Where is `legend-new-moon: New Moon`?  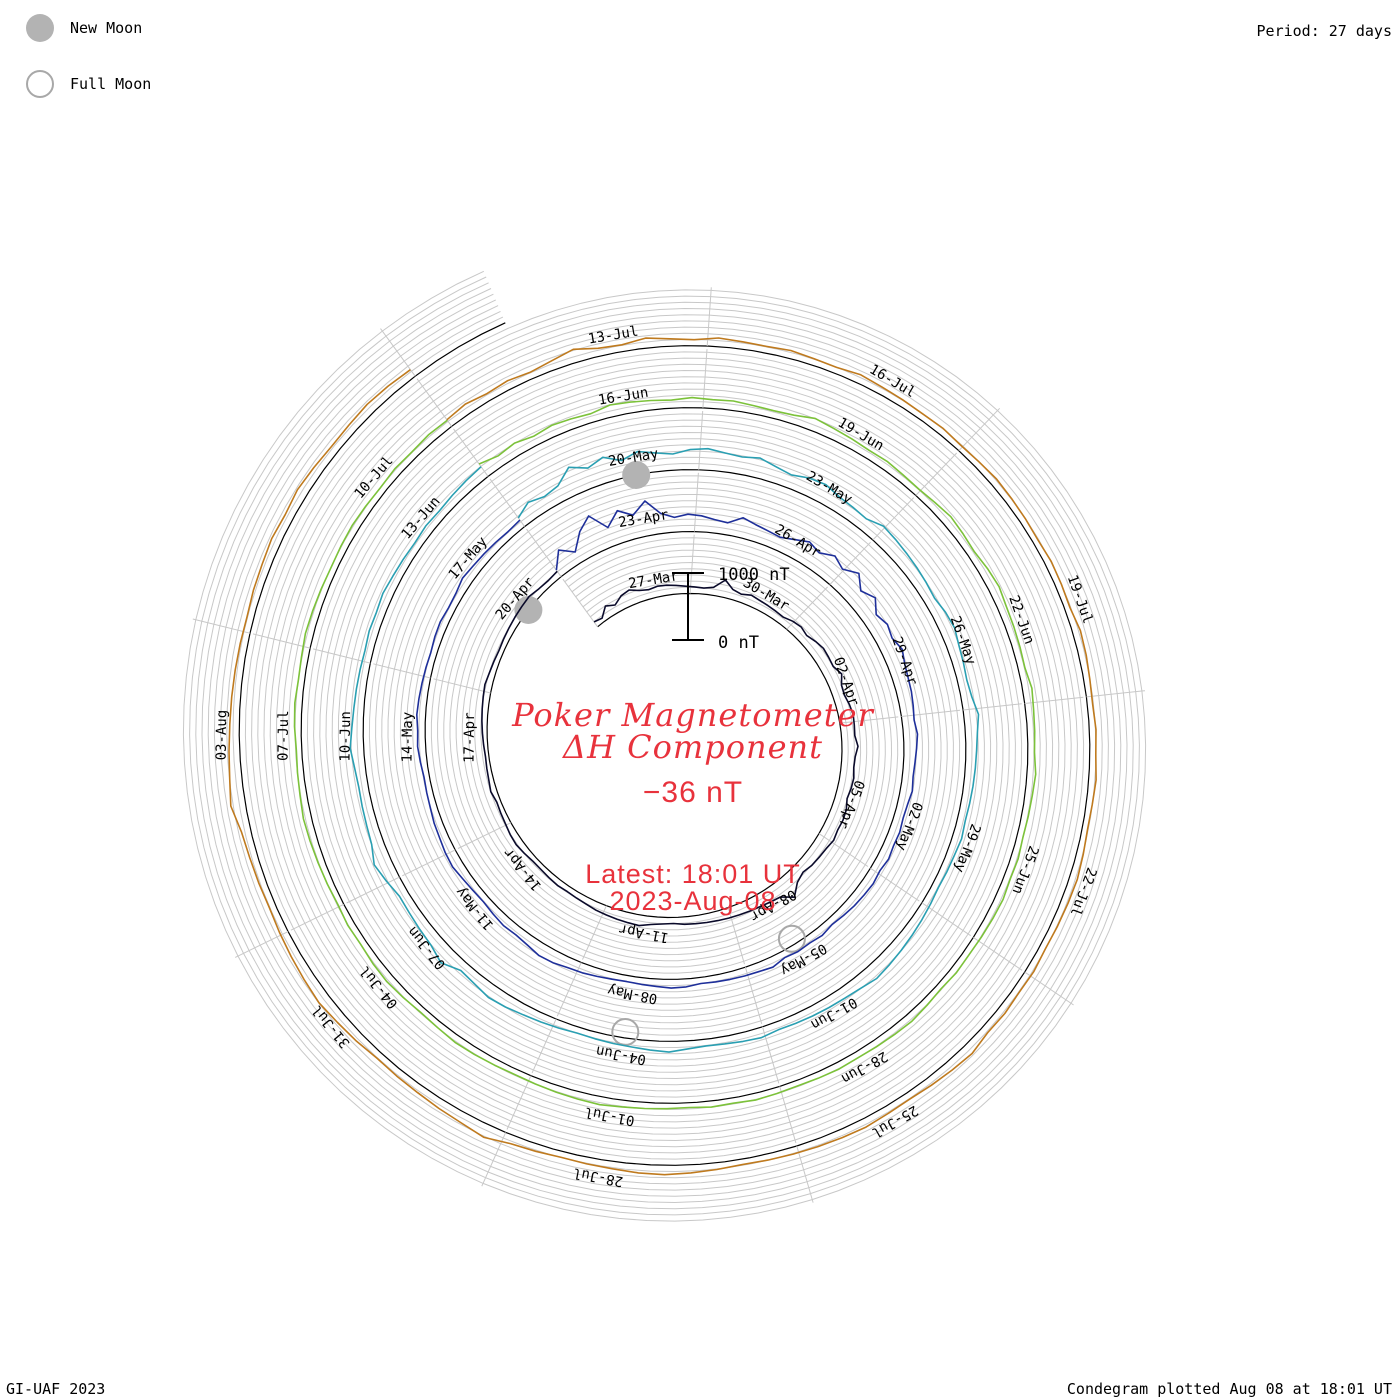 legend-new-moon: New Moon is located at coordinates (84, 28).